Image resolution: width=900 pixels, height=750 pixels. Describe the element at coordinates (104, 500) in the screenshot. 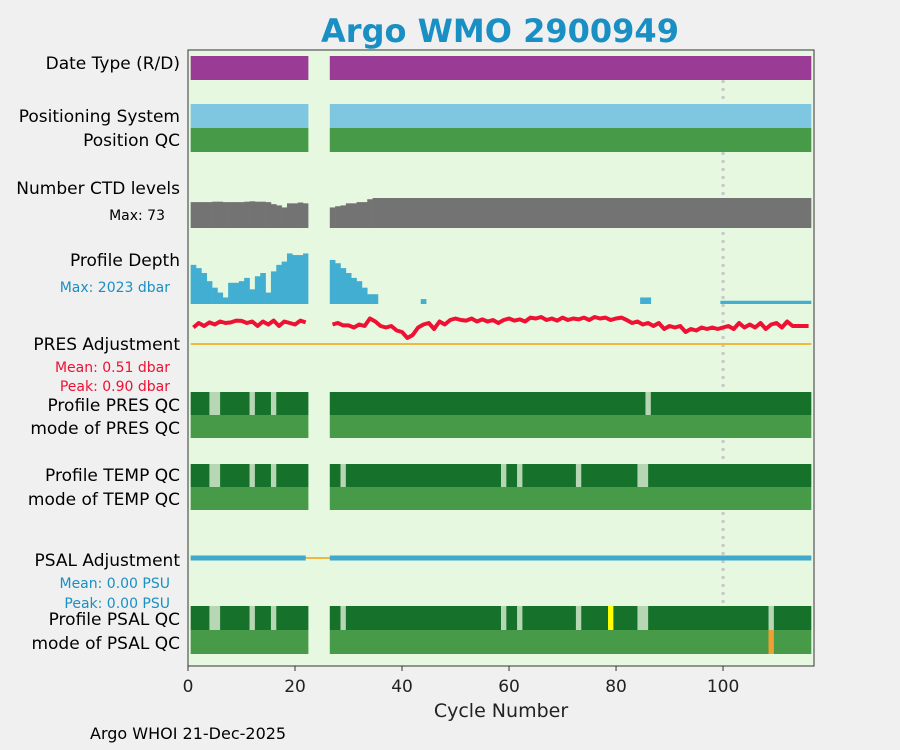

I see `row-label-9: mode of TEMP QC` at that location.